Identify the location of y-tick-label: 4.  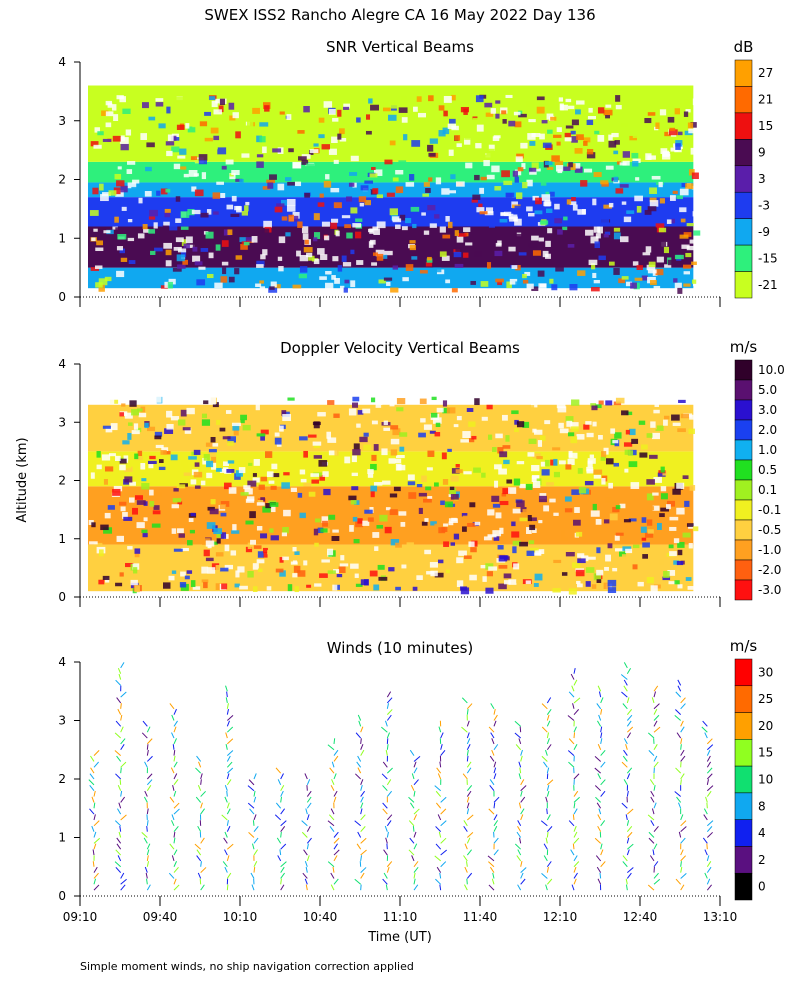
(62, 662).